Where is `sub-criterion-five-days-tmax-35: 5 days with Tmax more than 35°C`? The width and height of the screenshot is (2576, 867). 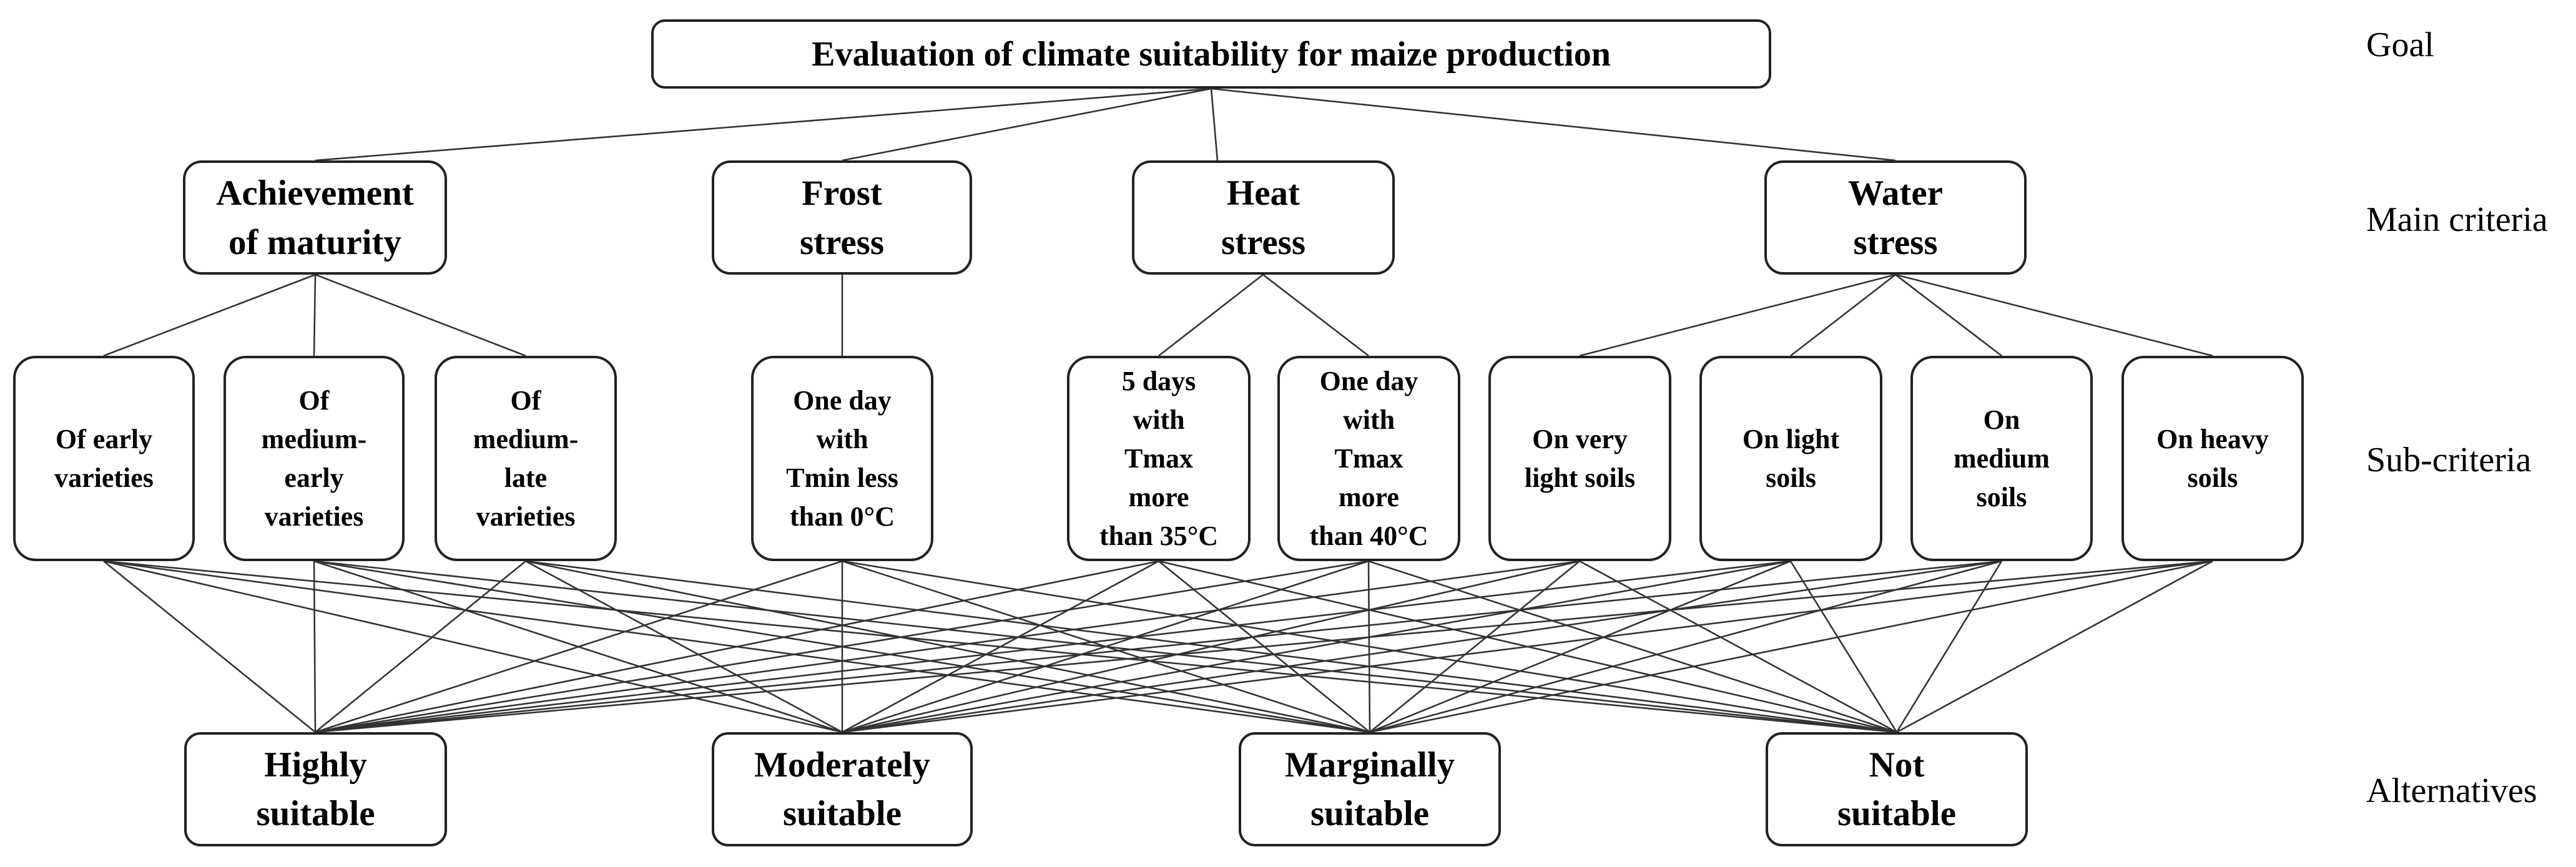
sub-criterion-five-days-tmax-35: 5 days with Tmax more than 35°C is located at coordinates (1159, 458).